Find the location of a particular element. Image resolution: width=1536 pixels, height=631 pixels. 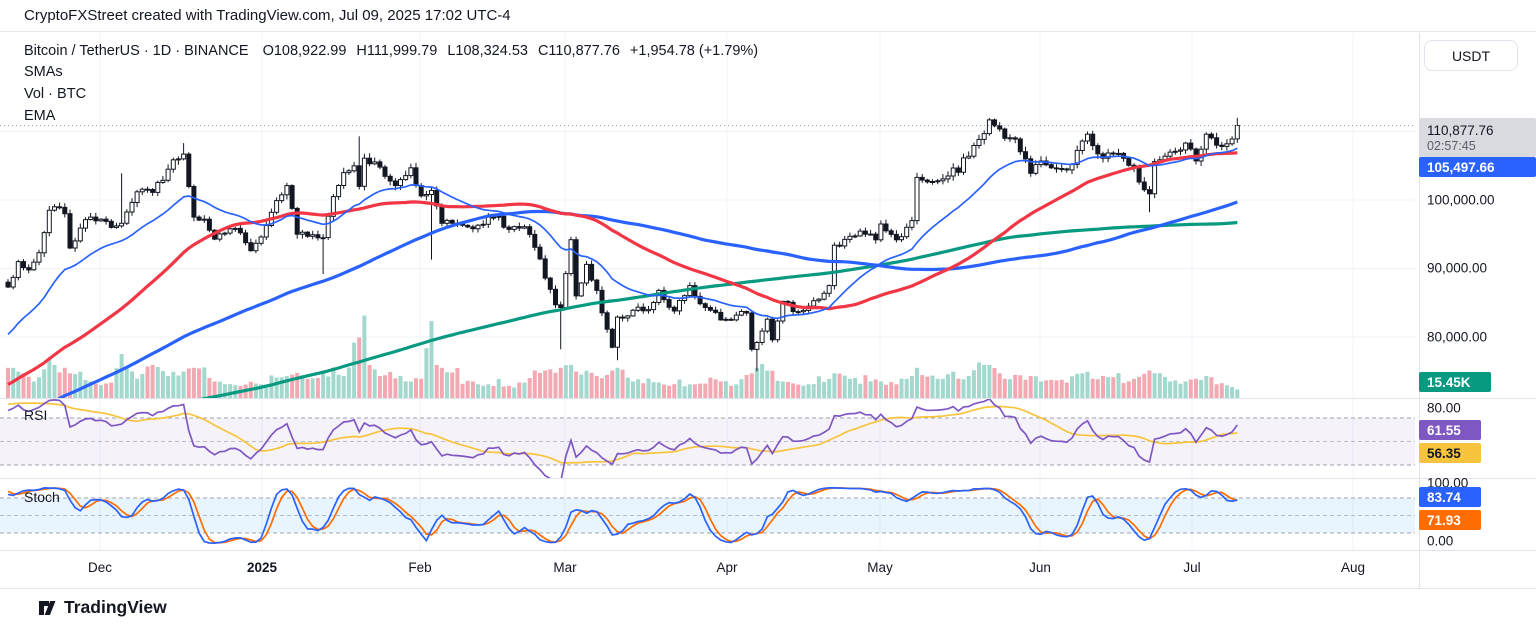

stoch-pane-label: Stoch is located at coordinates (42, 497).